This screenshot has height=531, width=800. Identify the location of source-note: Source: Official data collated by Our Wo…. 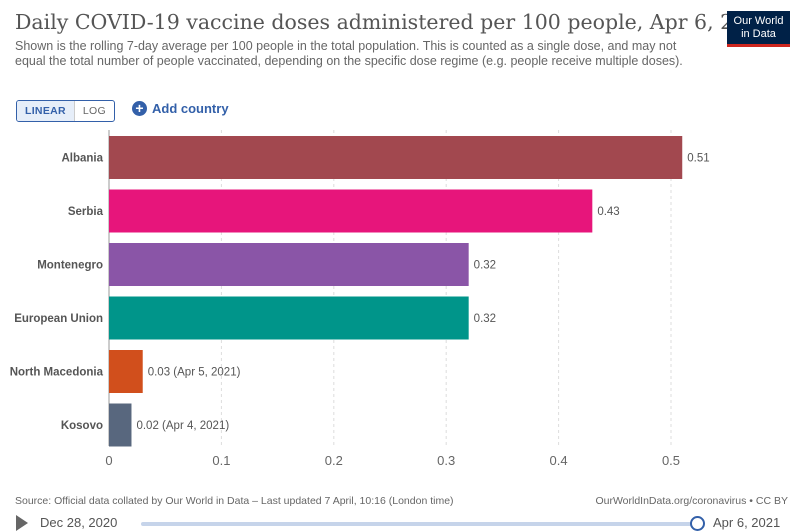
(234, 501).